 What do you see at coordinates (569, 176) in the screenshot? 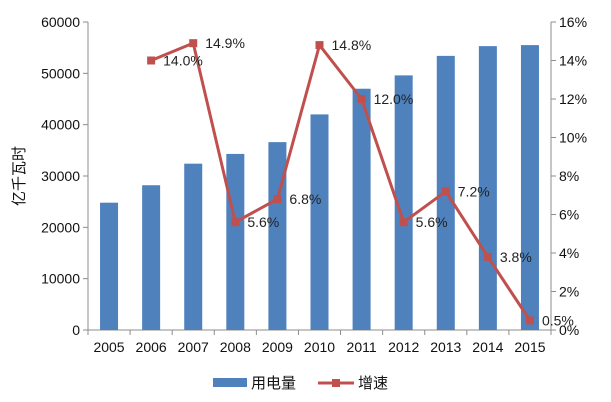
I see `y-tick-label-right: 8%` at bounding box center [569, 176].